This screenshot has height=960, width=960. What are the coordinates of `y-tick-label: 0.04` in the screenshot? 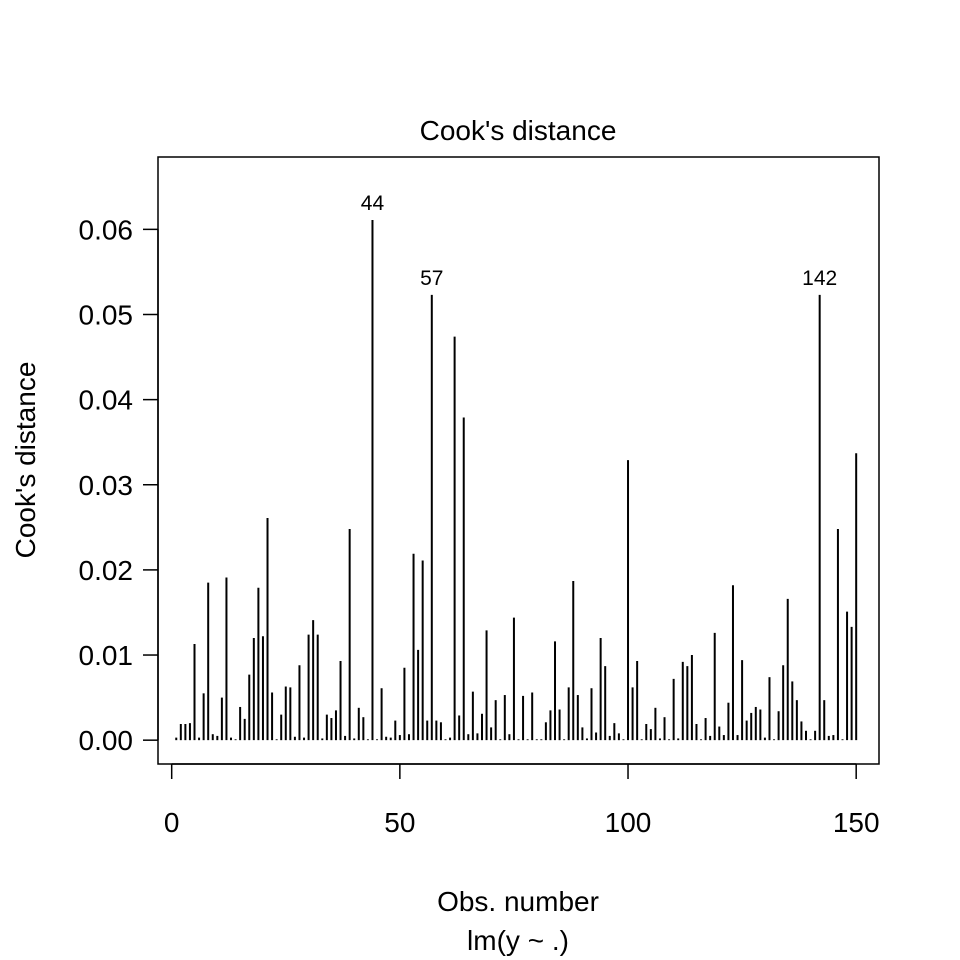 It's located at (106, 400).